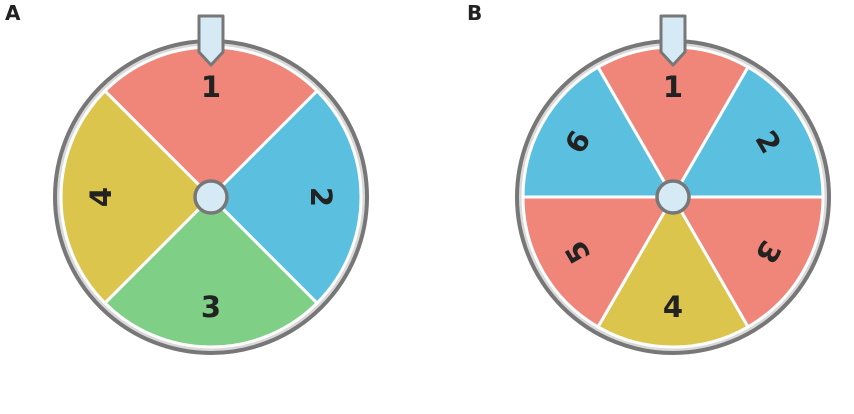  I want to click on section-label: 3, so click(211, 307).